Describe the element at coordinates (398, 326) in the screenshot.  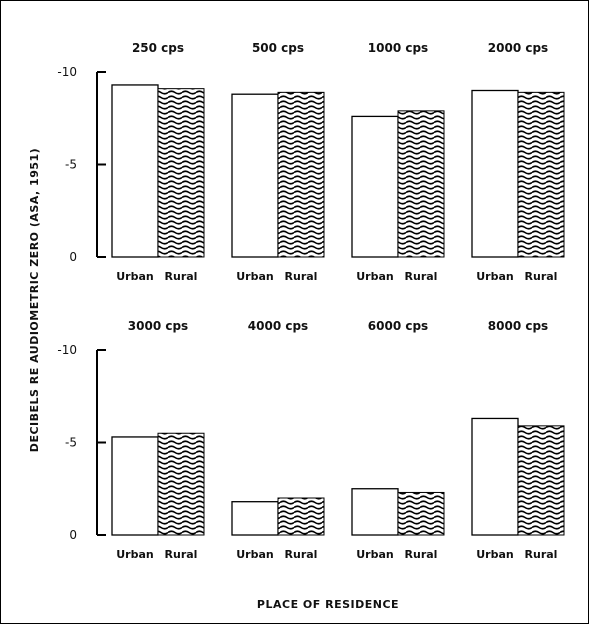
I see `frequency-label: 6000 cps` at that location.